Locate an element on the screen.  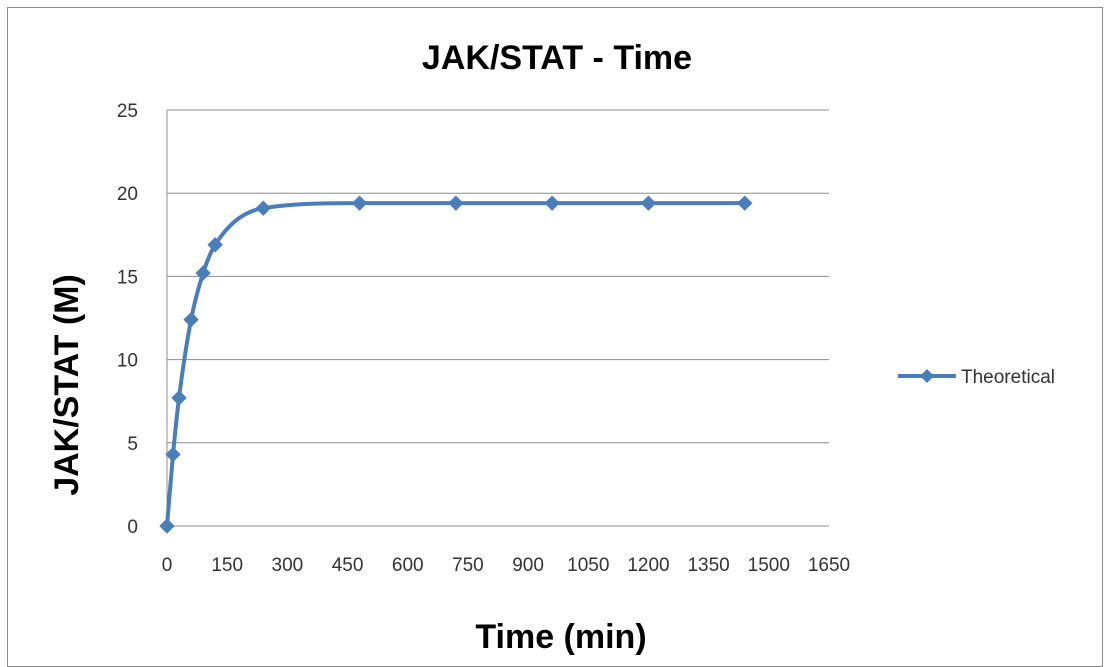
x-tick-label: 750 is located at coordinates (468, 565).